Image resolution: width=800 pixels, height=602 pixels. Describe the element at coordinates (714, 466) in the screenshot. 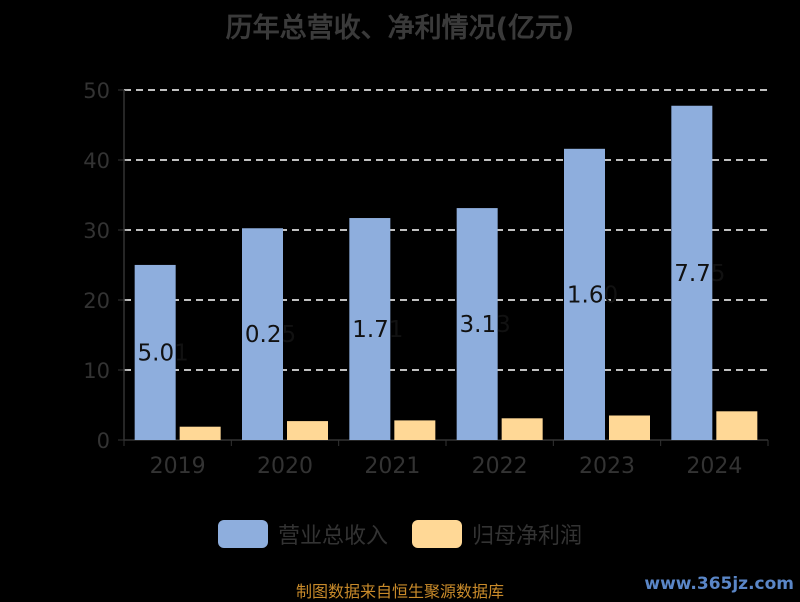

I see `x-tick-label: 2024` at that location.